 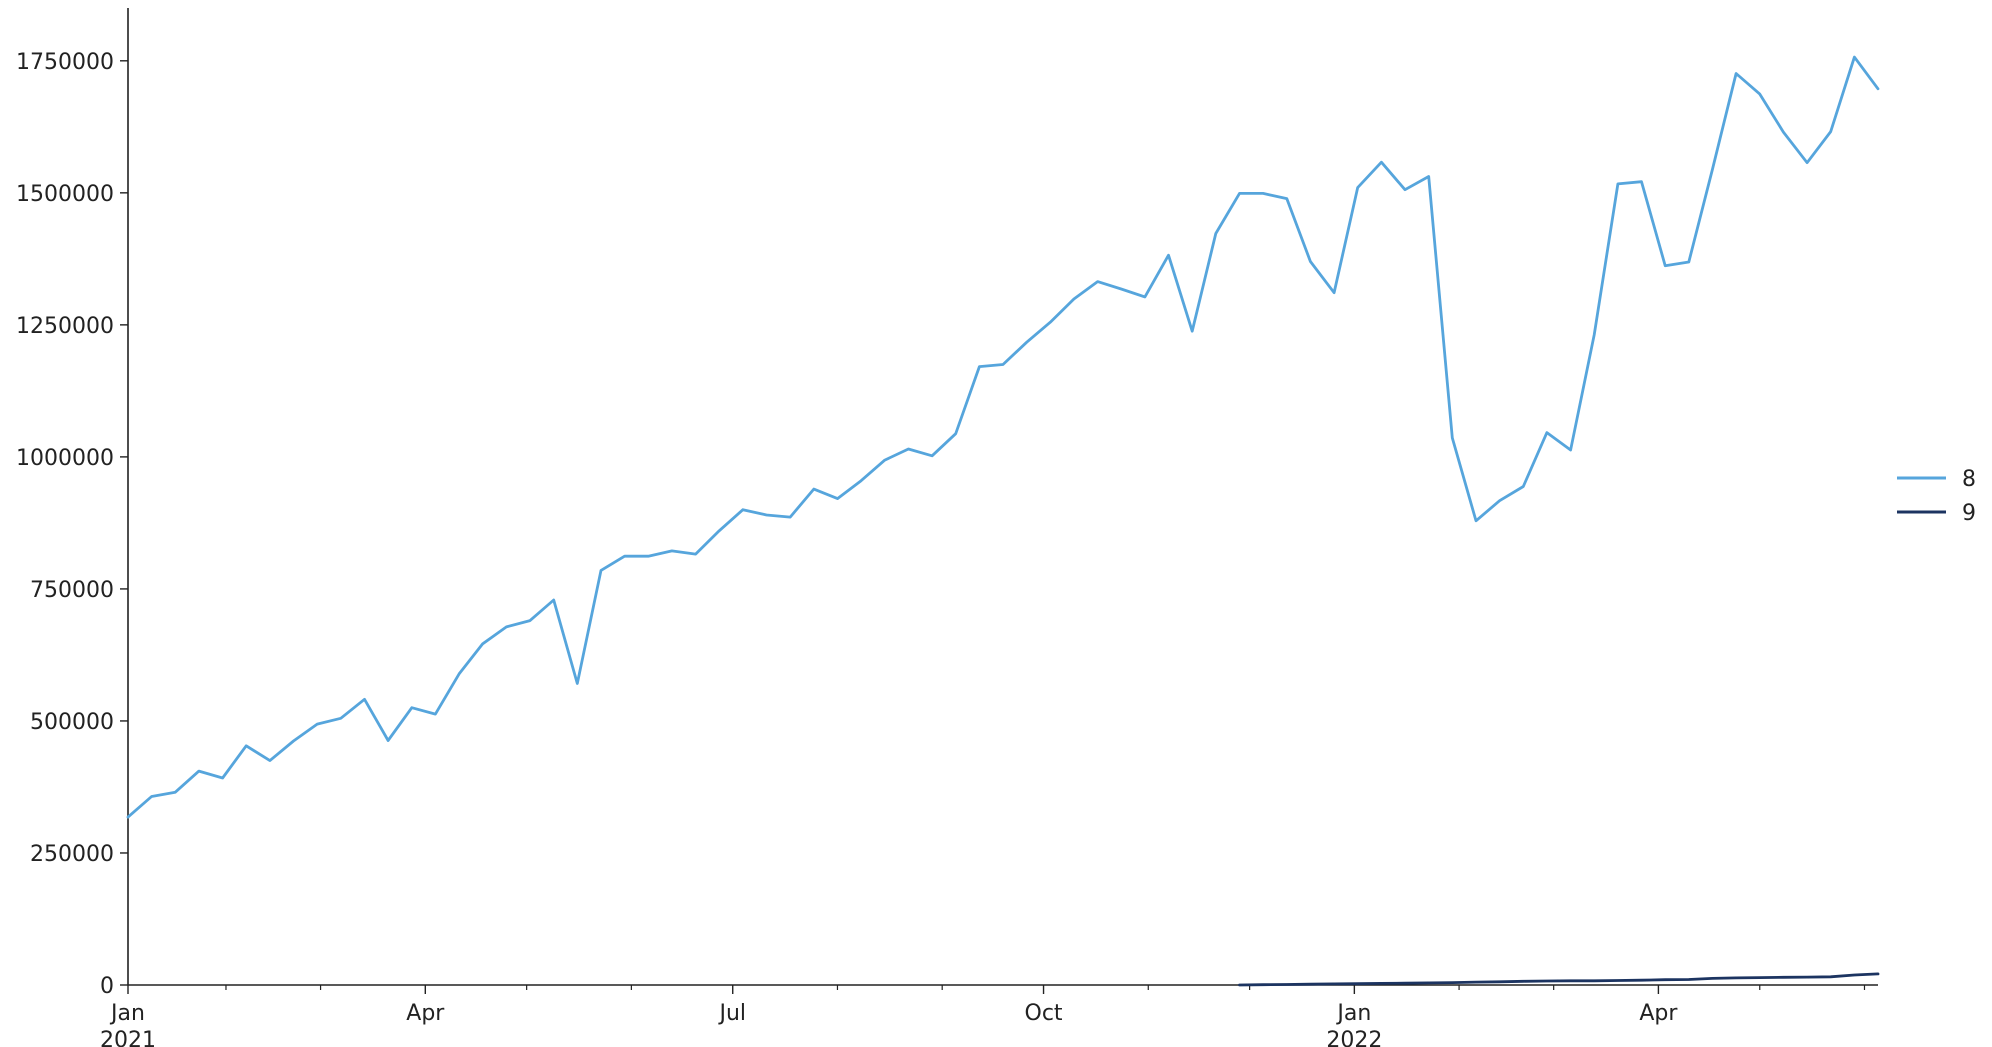 What do you see at coordinates (1354, 1037) in the screenshot?
I see `x-tick-year-label: 2022` at bounding box center [1354, 1037].